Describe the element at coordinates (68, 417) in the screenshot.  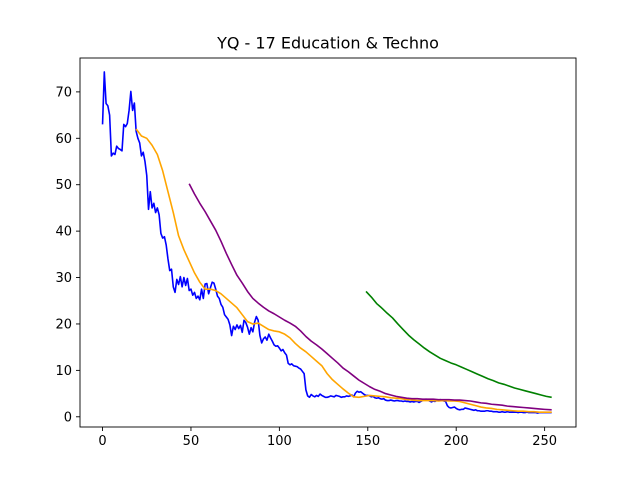
I see `y-tick-label: 0` at that location.